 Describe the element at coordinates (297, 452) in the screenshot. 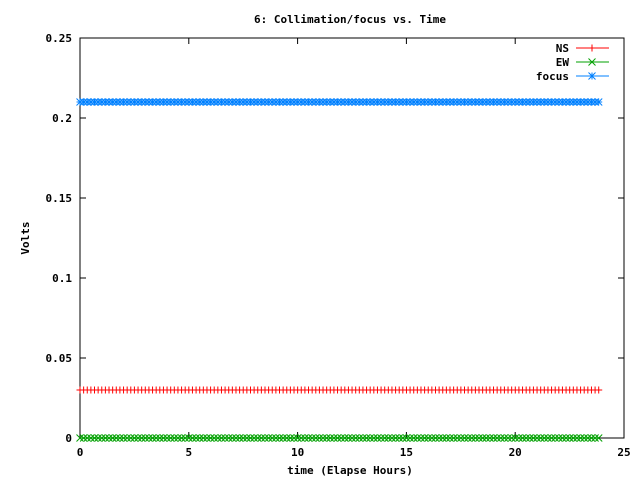

I see `x-tick-label: 10` at that location.